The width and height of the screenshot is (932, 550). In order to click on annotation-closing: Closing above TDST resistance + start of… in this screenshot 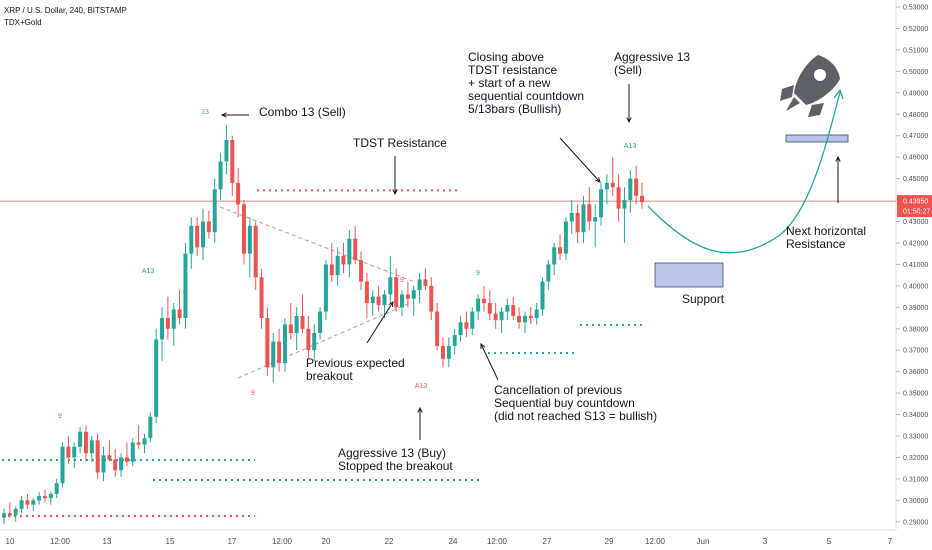, I will do `click(526, 83)`.